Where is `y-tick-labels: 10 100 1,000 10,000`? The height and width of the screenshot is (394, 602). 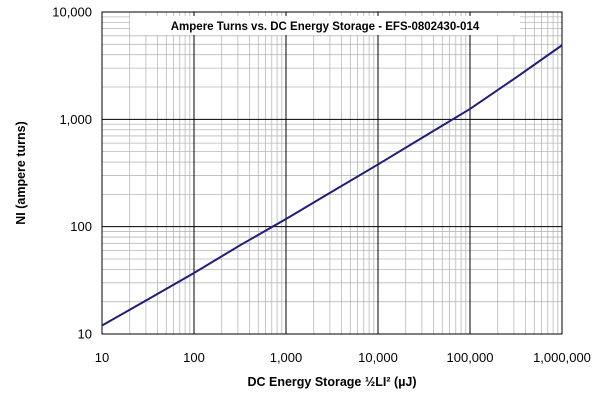 y-tick-labels: 10 100 1,000 10,000 is located at coordinates (72, 173).